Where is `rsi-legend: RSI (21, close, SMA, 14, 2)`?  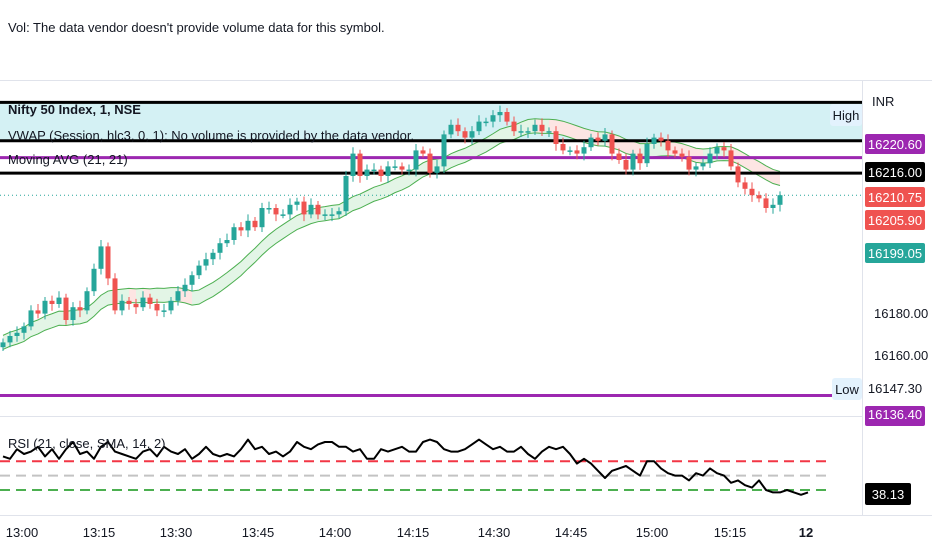 rsi-legend: RSI (21, close, SMA, 14, 2) is located at coordinates (87, 443).